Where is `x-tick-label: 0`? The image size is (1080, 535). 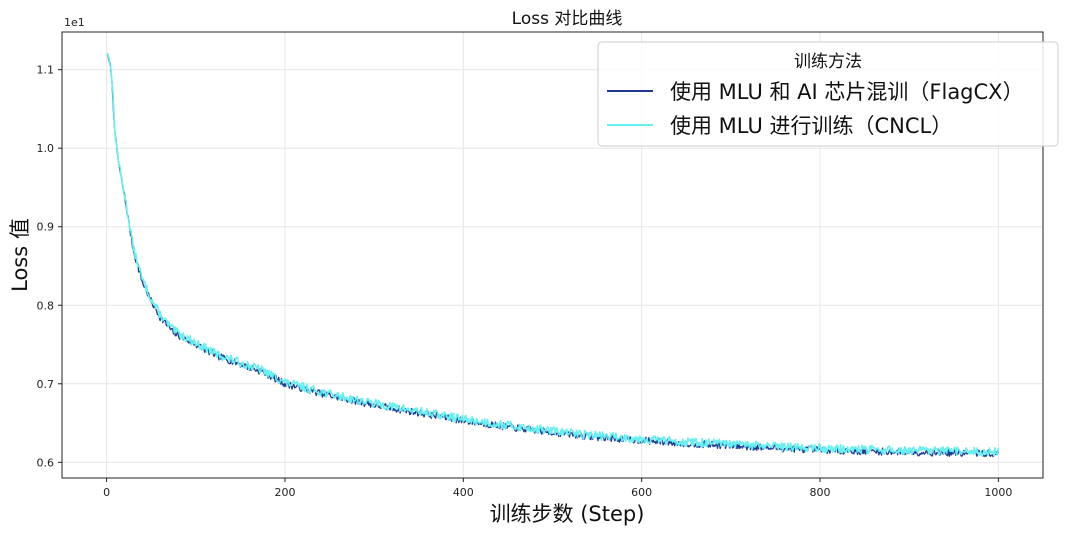
x-tick-label: 0 is located at coordinates (106, 492).